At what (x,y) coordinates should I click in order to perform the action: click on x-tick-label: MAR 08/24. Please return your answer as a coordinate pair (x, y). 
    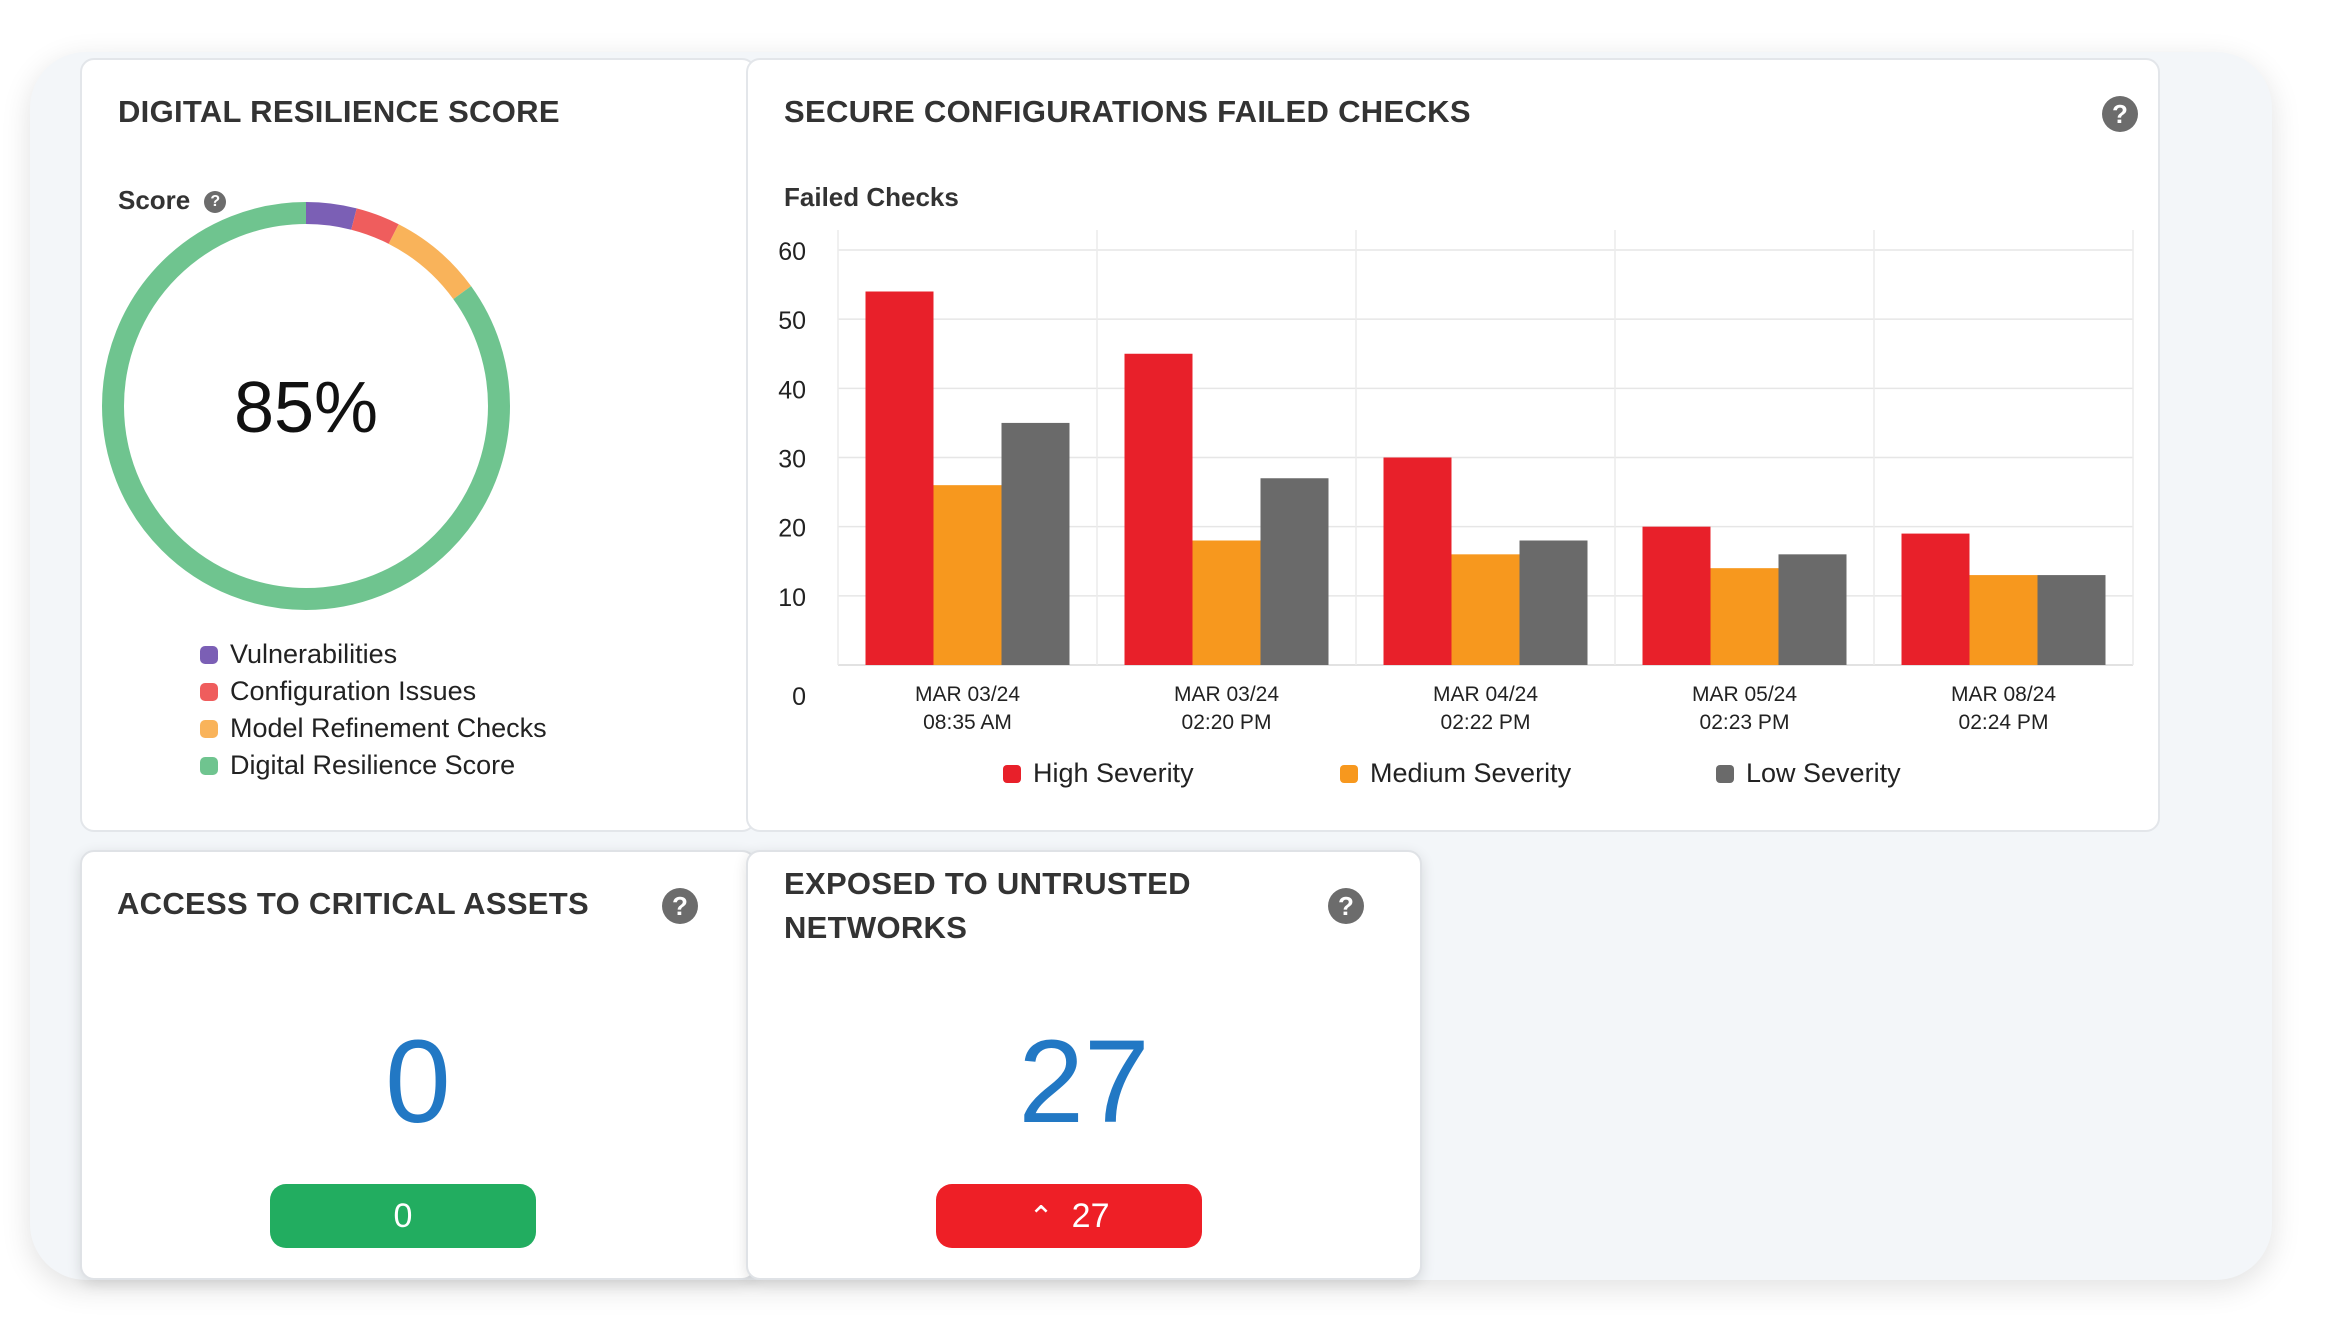
    Looking at the image, I should click on (2003, 694).